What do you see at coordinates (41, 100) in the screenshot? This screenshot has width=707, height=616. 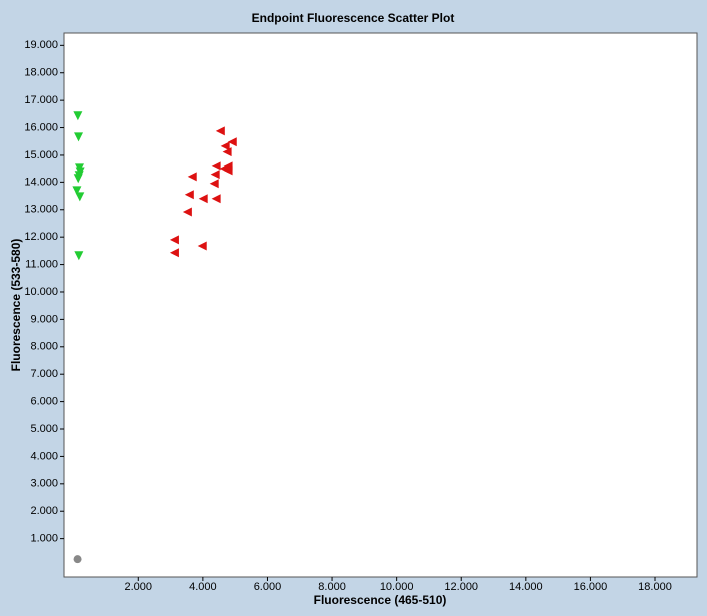 I see `y-tick-label: 17.000` at bounding box center [41, 100].